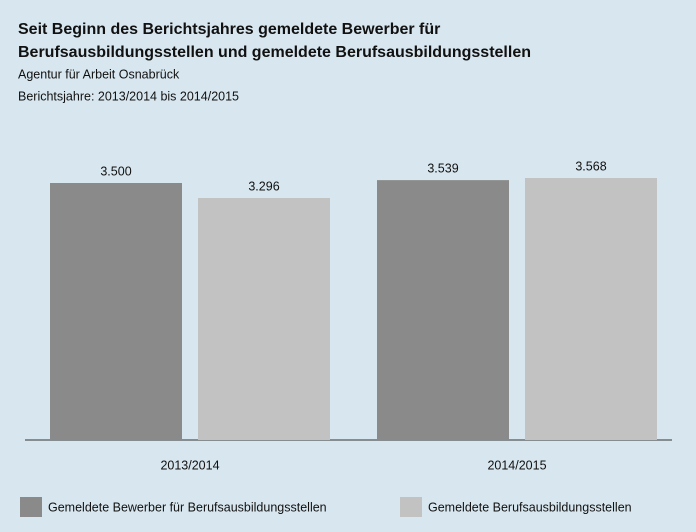 The width and height of the screenshot is (696, 532). Describe the element at coordinates (530, 507) in the screenshot. I see `legend-label: Gemeldete Berufsausbildungsstellen` at that location.